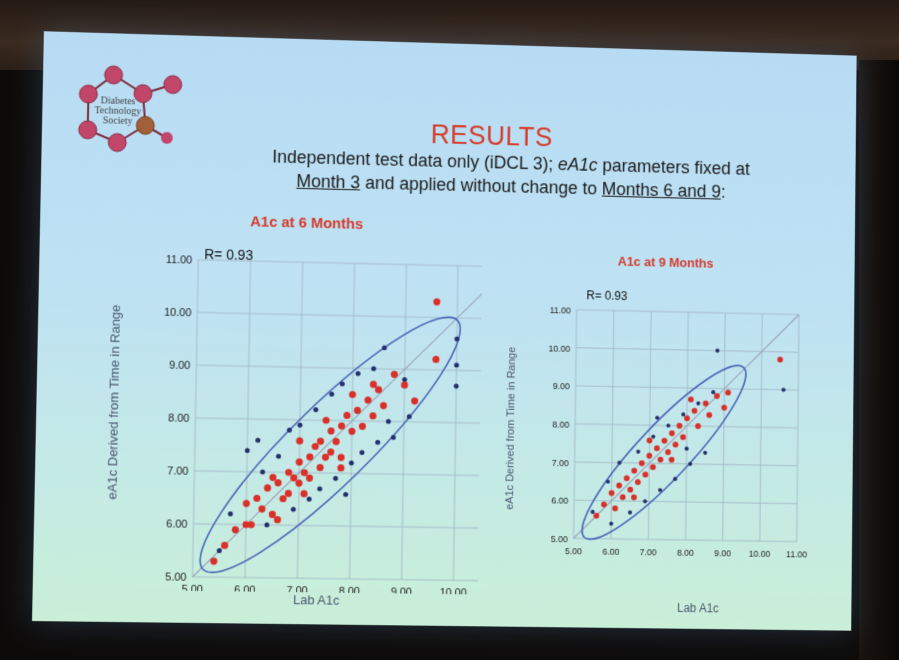  What do you see at coordinates (328, 181) in the screenshot?
I see `subtitle-underlined: Month 3` at bounding box center [328, 181].